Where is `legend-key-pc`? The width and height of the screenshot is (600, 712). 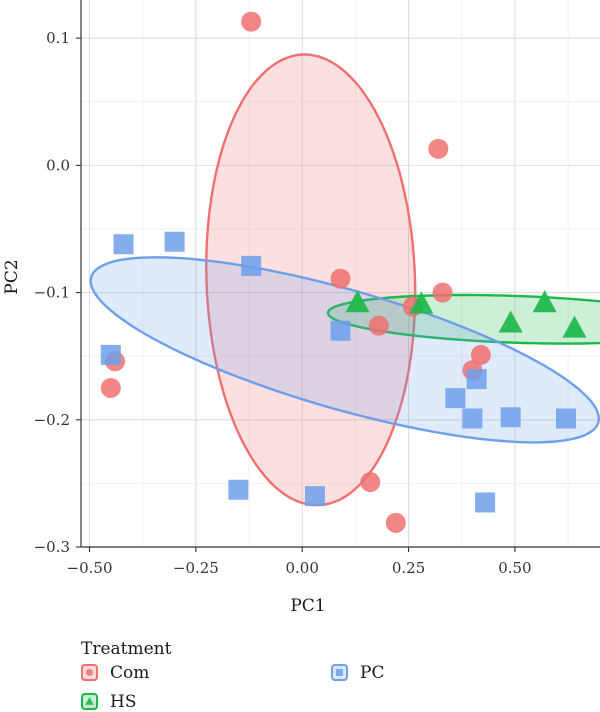 legend-key-pc is located at coordinates (339, 672).